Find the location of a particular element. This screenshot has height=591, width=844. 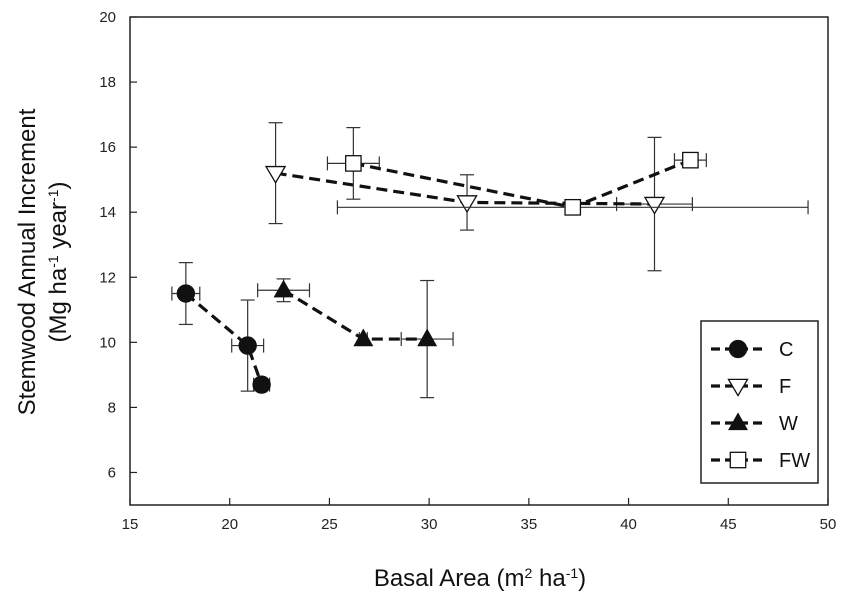

y-tick-label: 16 is located at coordinates (107, 147).